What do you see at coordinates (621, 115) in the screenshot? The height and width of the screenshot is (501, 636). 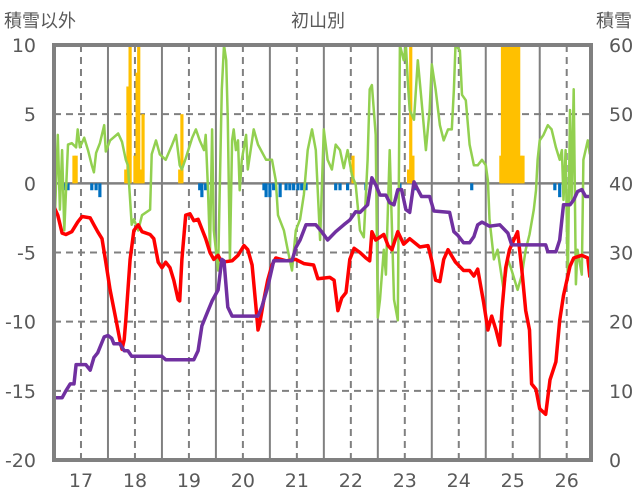 I see `right-tick-label: 50` at bounding box center [621, 115].